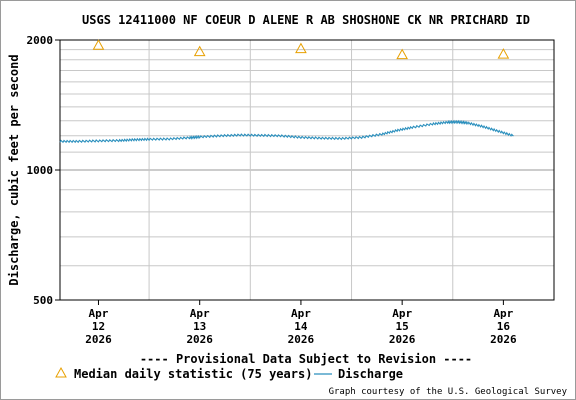 This screenshot has width=576, height=400. Describe the element at coordinates (199, 326) in the screenshot. I see `x-tick-label: 13` at that location.